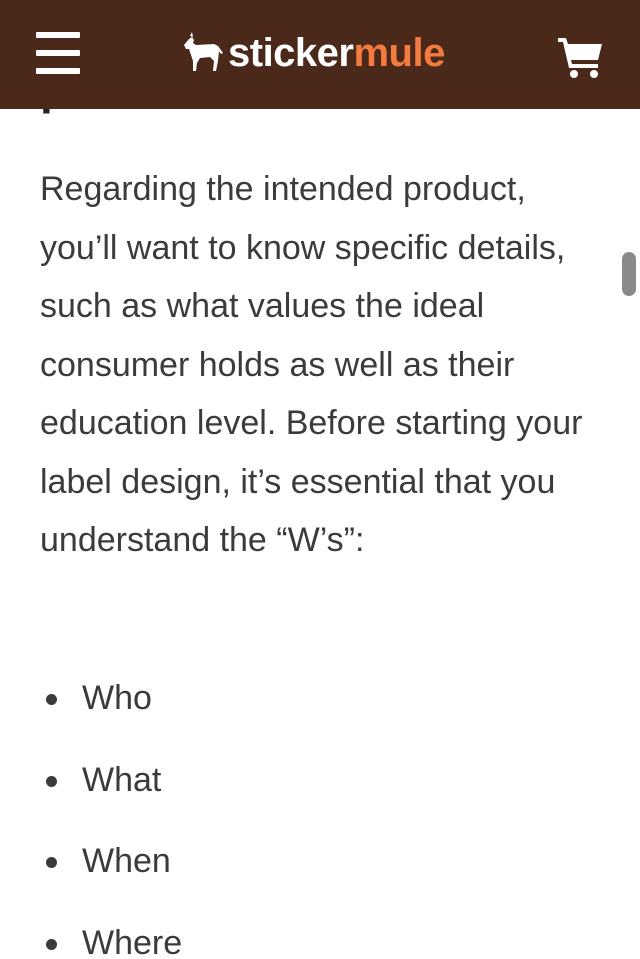 This screenshot has width=640, height=959. I want to click on list-item: Where, so click(320, 936).